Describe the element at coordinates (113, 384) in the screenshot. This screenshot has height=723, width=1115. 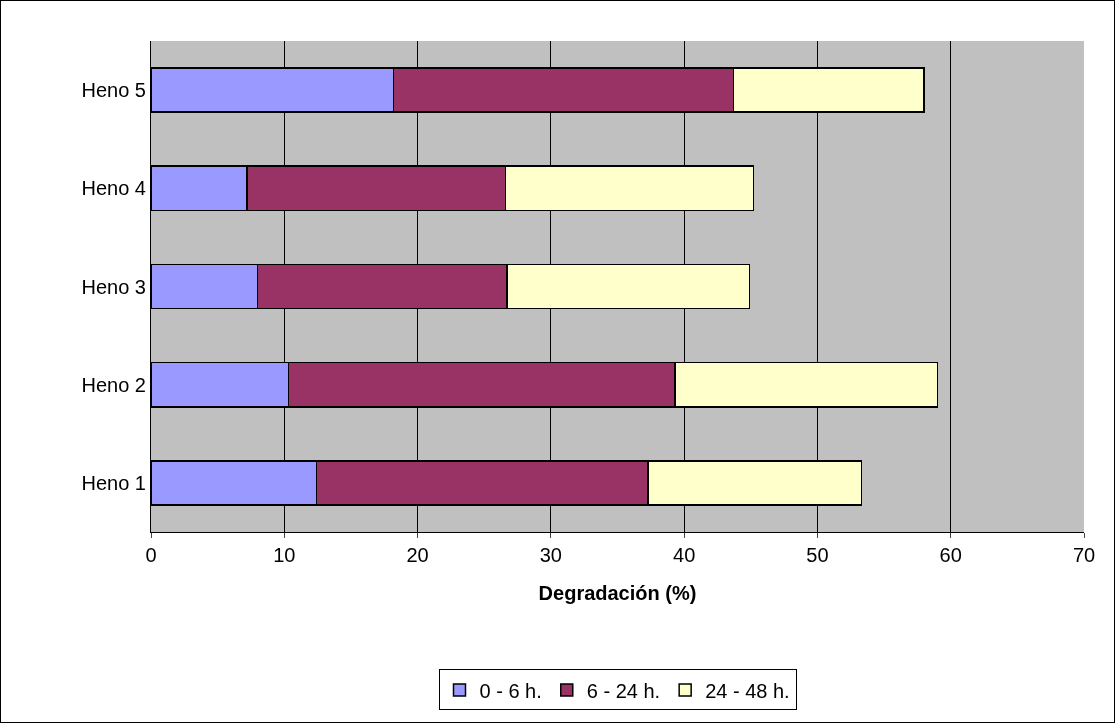
I see `y-tick-label: Heno 2` at that location.